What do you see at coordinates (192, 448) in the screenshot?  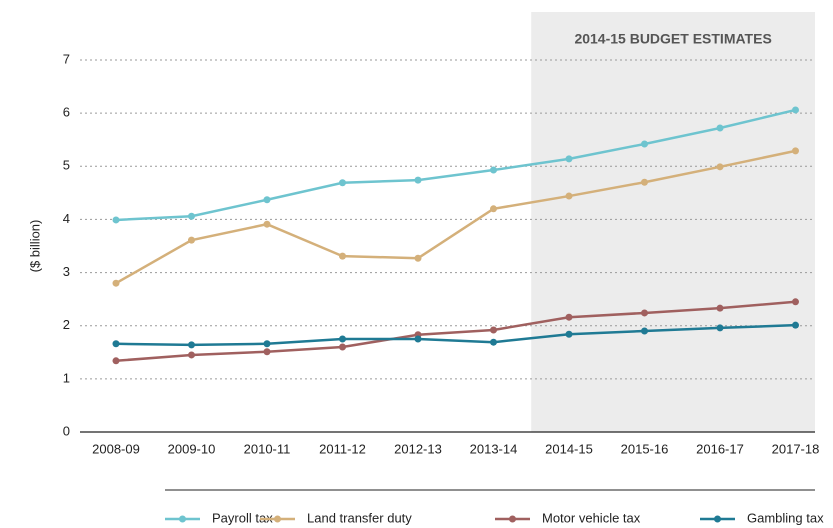 I see `x-tick-label: 2009-10` at bounding box center [192, 448].